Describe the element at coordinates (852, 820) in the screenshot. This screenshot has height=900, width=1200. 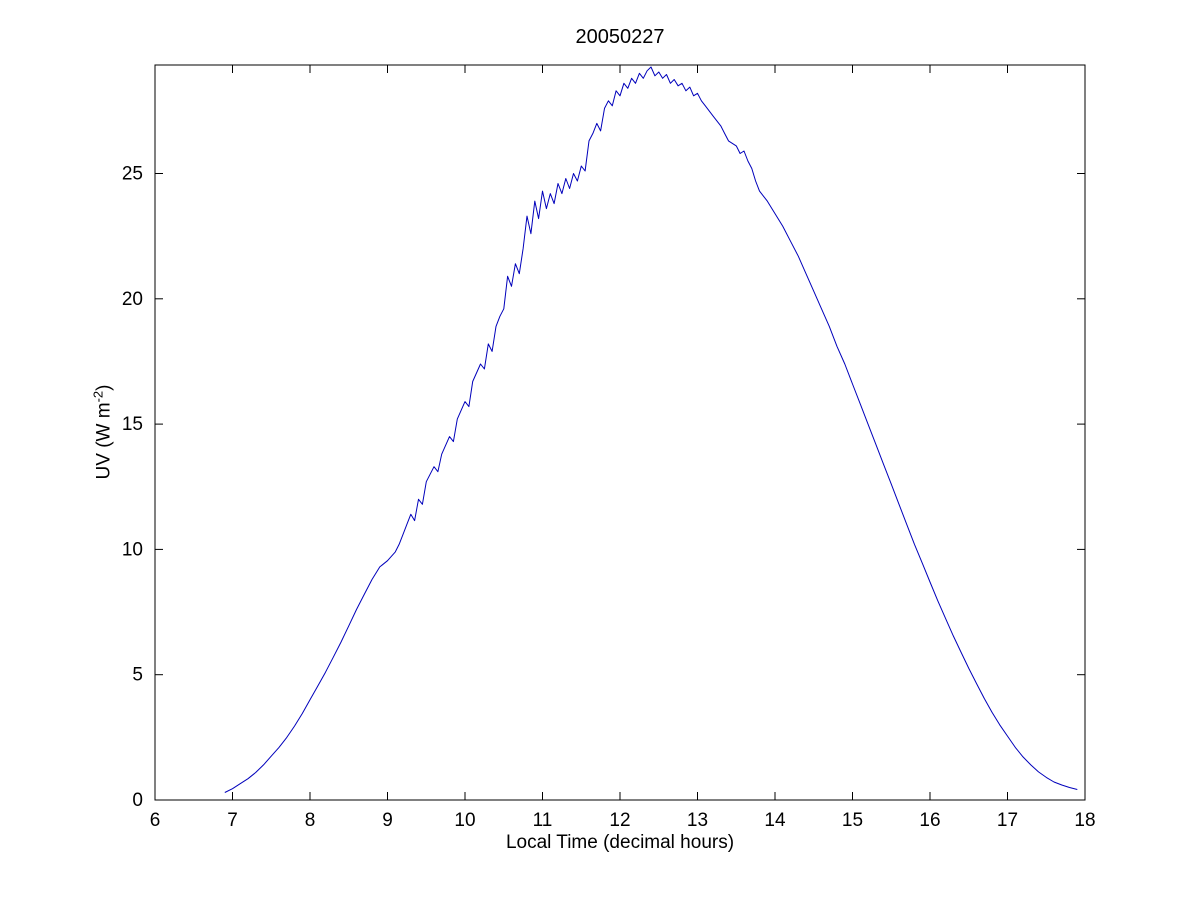
I see `x-tick-label: 15` at that location.